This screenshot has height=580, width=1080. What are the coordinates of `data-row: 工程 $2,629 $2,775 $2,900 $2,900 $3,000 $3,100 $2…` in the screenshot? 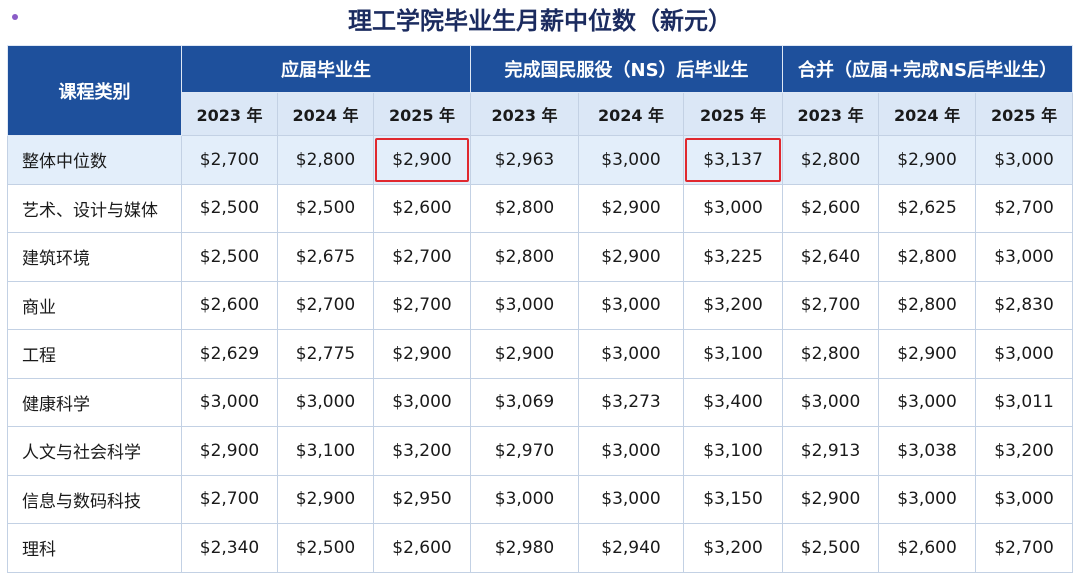 It's located at (540, 354).